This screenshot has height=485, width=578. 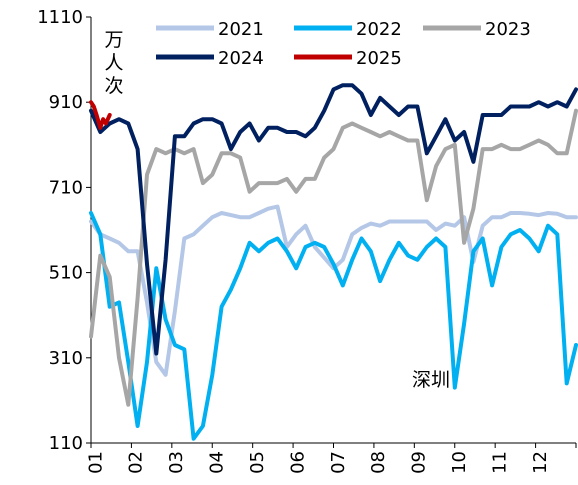 I want to click on x-tick-label: 09, so click(x=419, y=462).